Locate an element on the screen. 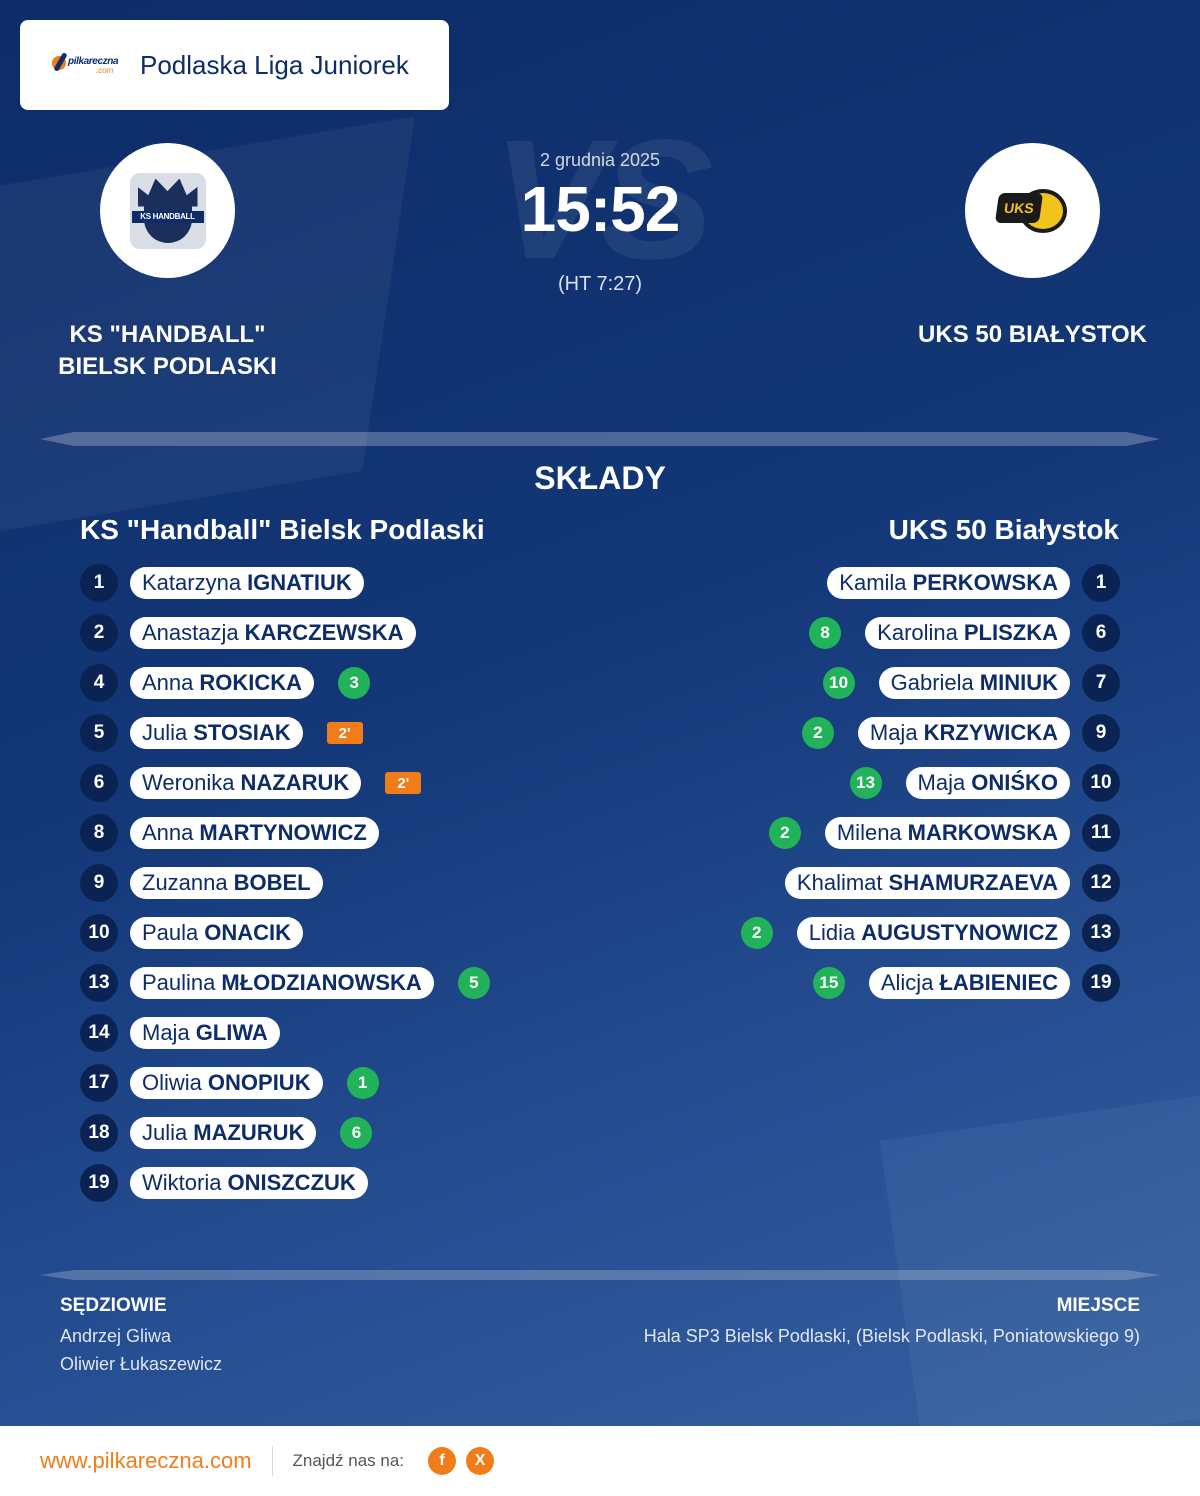 This screenshot has width=1200, height=1496. player-last-name: ROKICKA is located at coordinates (251, 682).